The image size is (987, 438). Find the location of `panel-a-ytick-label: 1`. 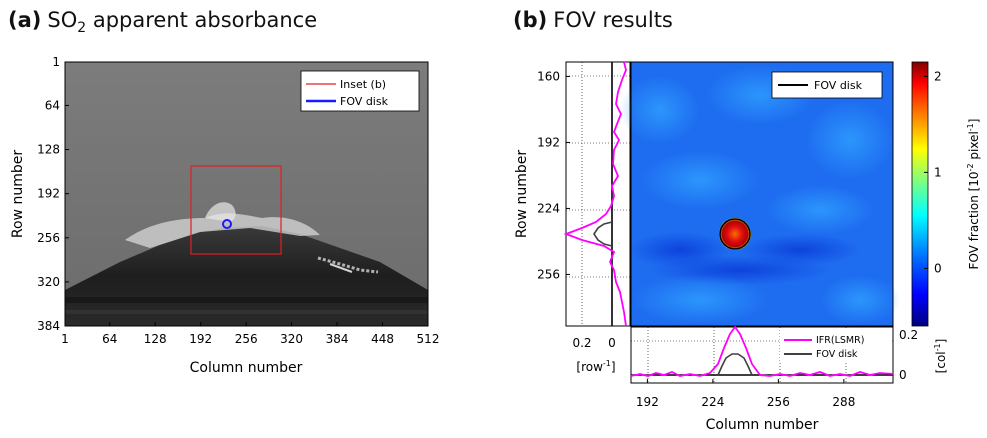

panel-a-ytick-label: 1 is located at coordinates (56, 62).